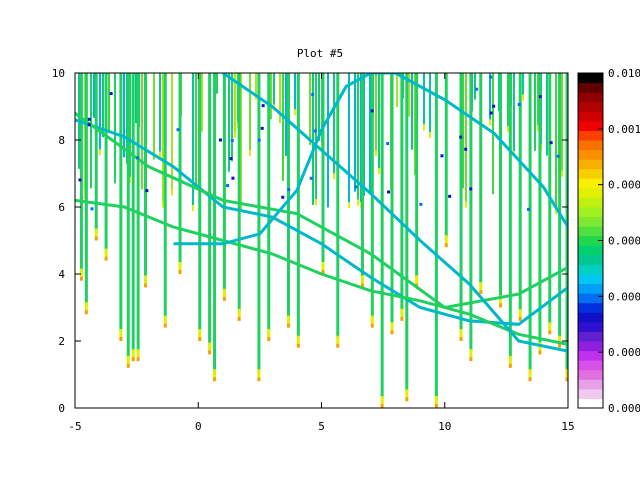  I want to click on y-tick-label: 8, so click(61, 140).